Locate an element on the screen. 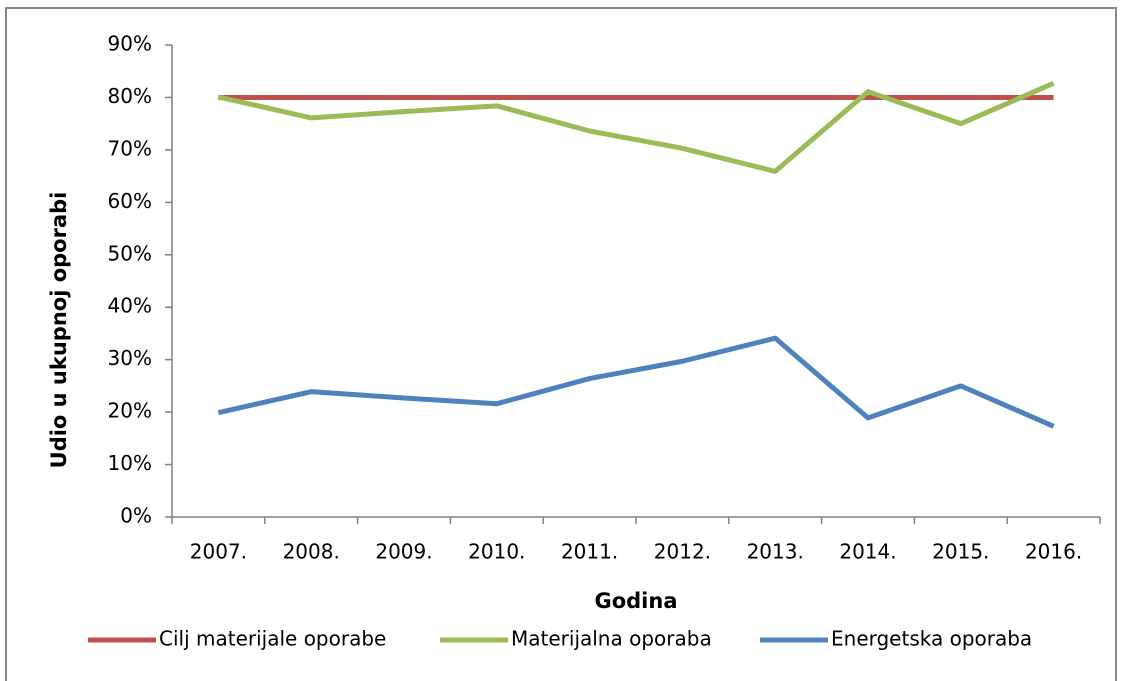 This screenshot has width=1122, height=681. x-tick-label: 2014. is located at coordinates (867, 552).